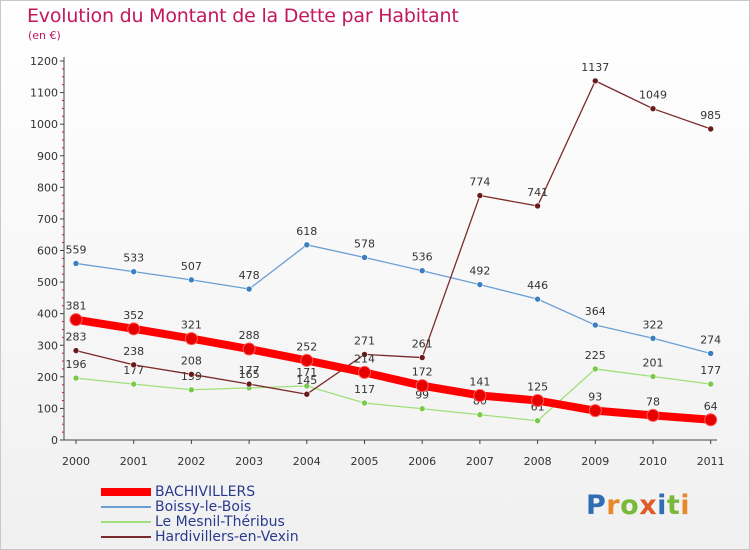 Image resolution: width=750 pixels, height=550 pixels. Describe the element at coordinates (710, 370) in the screenshot. I see `data-label: 177` at that location.